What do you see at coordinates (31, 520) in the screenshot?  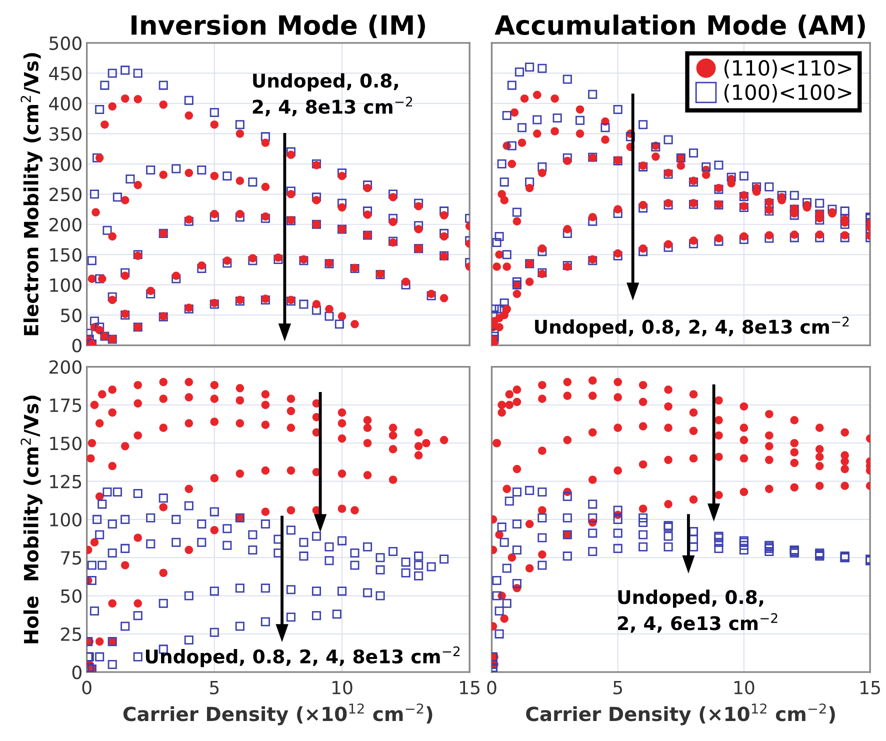 I see `y-axis-title: Hole Mobility (cm$^{2}$/Vs)` at bounding box center [31, 520].